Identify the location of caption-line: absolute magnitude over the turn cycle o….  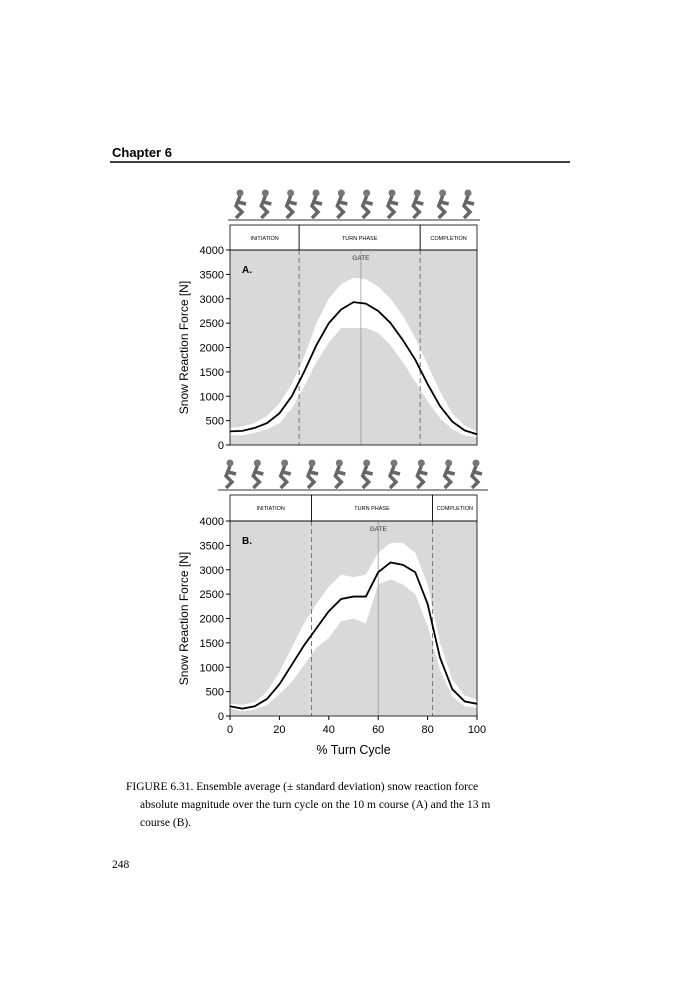
(315, 805).